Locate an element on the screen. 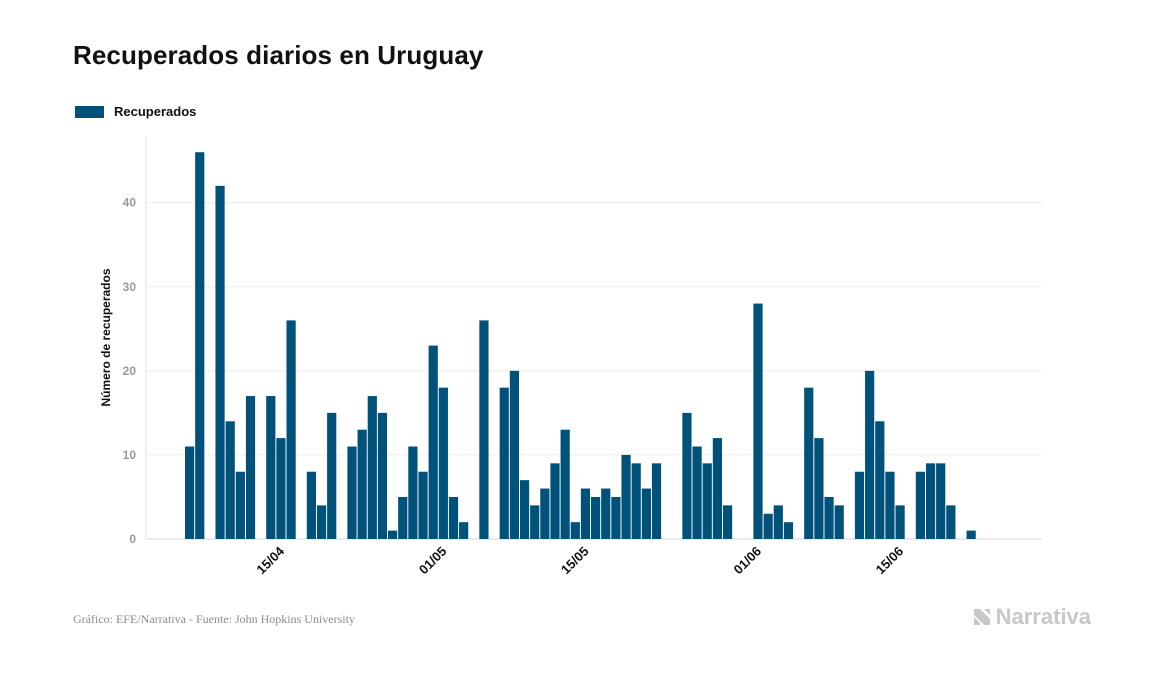  x-tick-labels: 15/04 01/05 15/05 01/06 15/06 is located at coordinates (579, 560).